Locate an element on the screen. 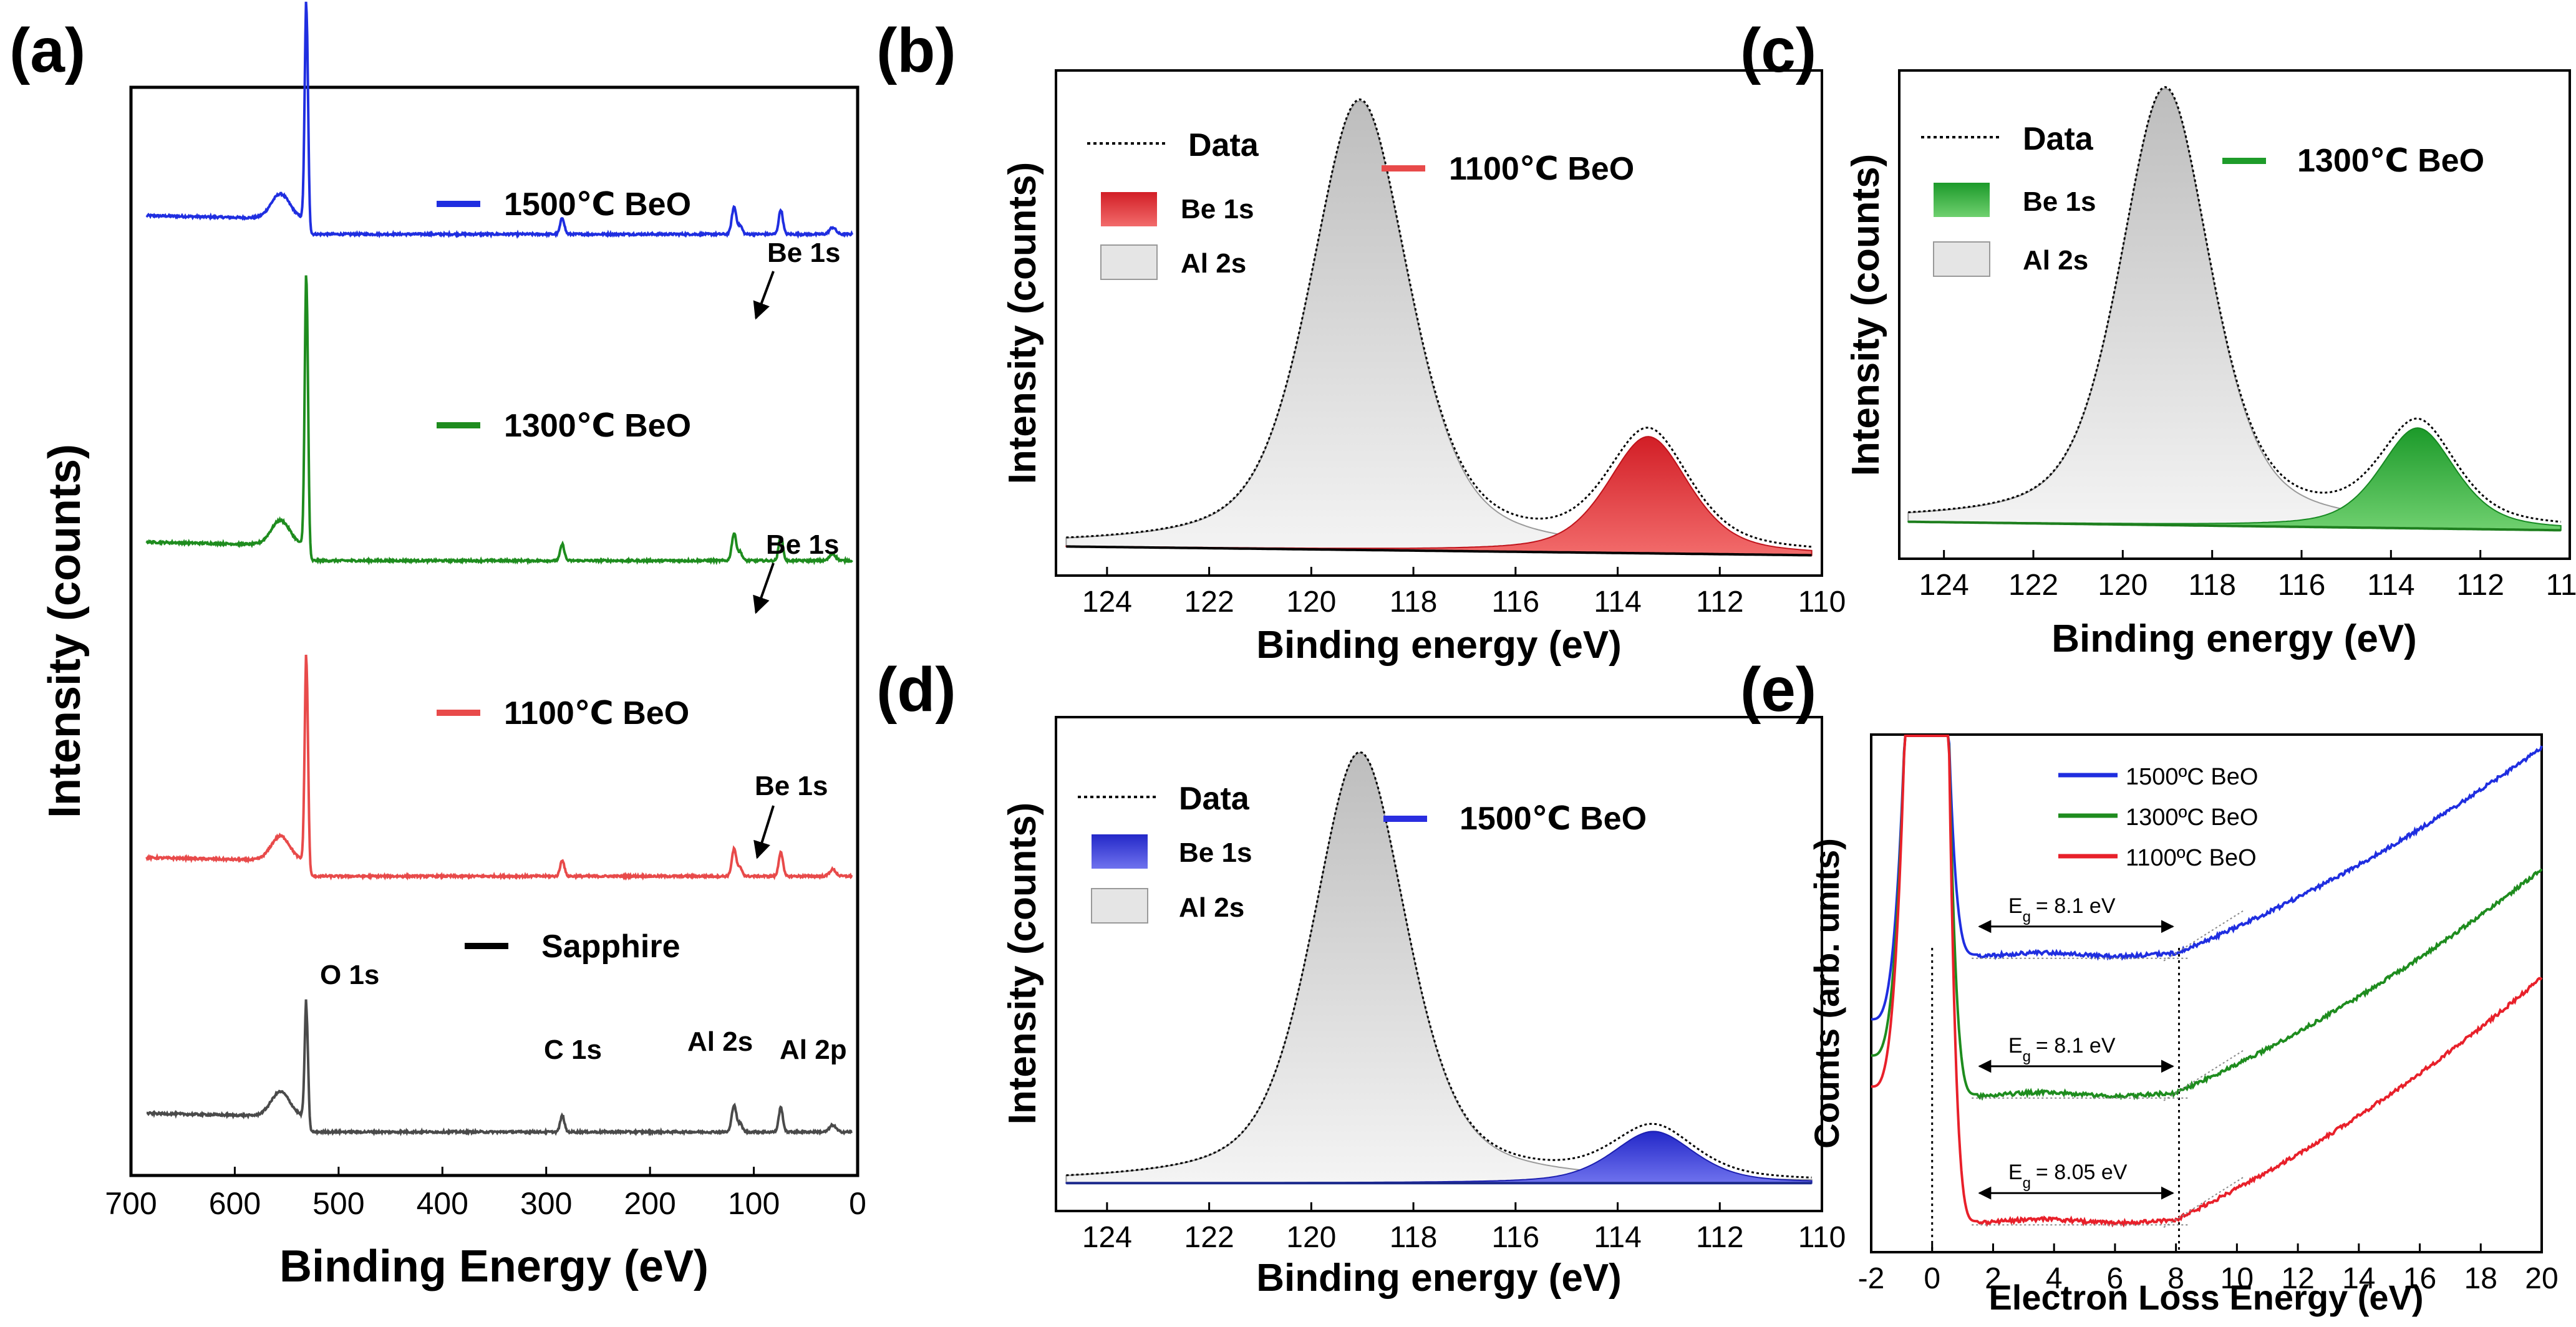  panel-d-al2s-area is located at coordinates (1439, 968).